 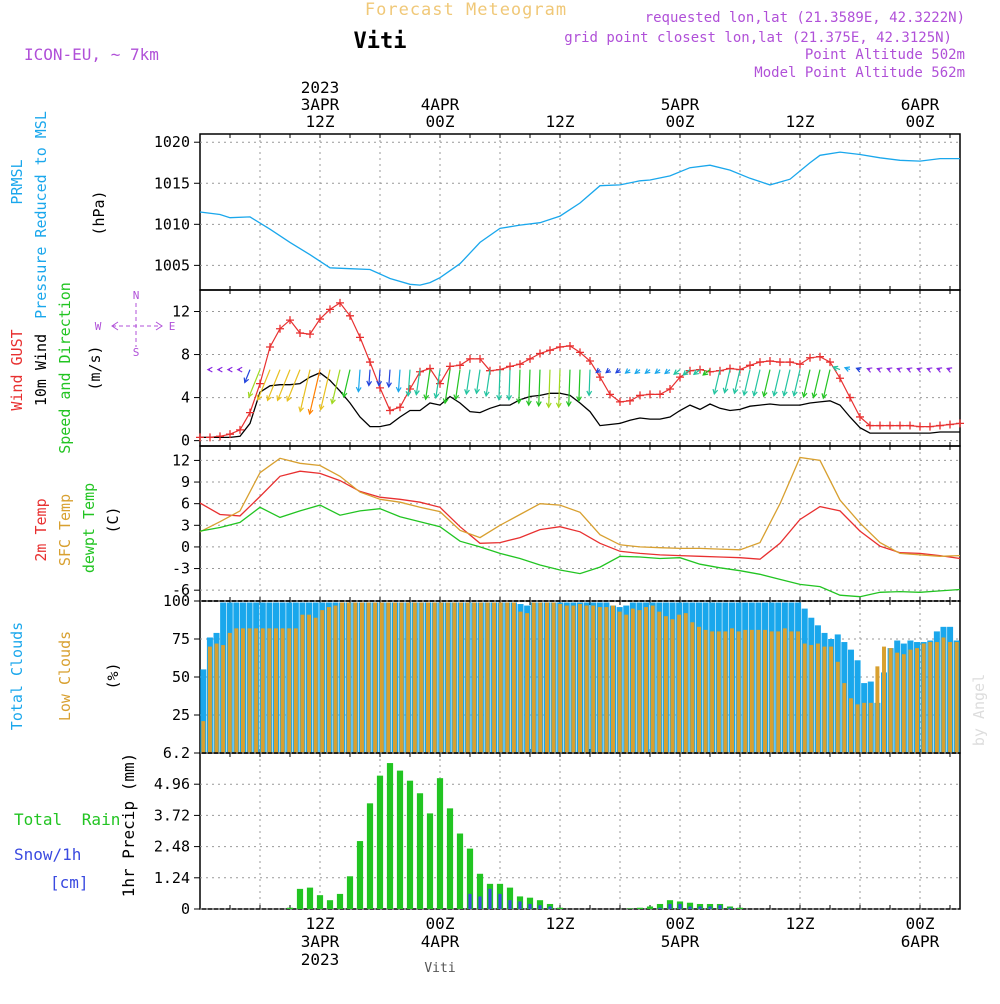 I want to click on pressure-tick-label: 1015, so click(x=172, y=183).